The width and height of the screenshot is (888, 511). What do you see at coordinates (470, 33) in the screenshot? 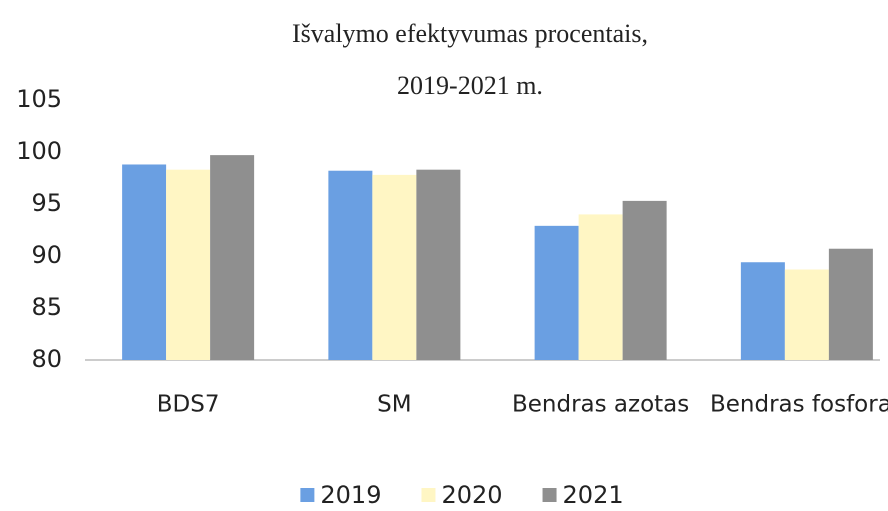
I see `chart-title: Išvalymo efektyvumas procentais,` at bounding box center [470, 33].